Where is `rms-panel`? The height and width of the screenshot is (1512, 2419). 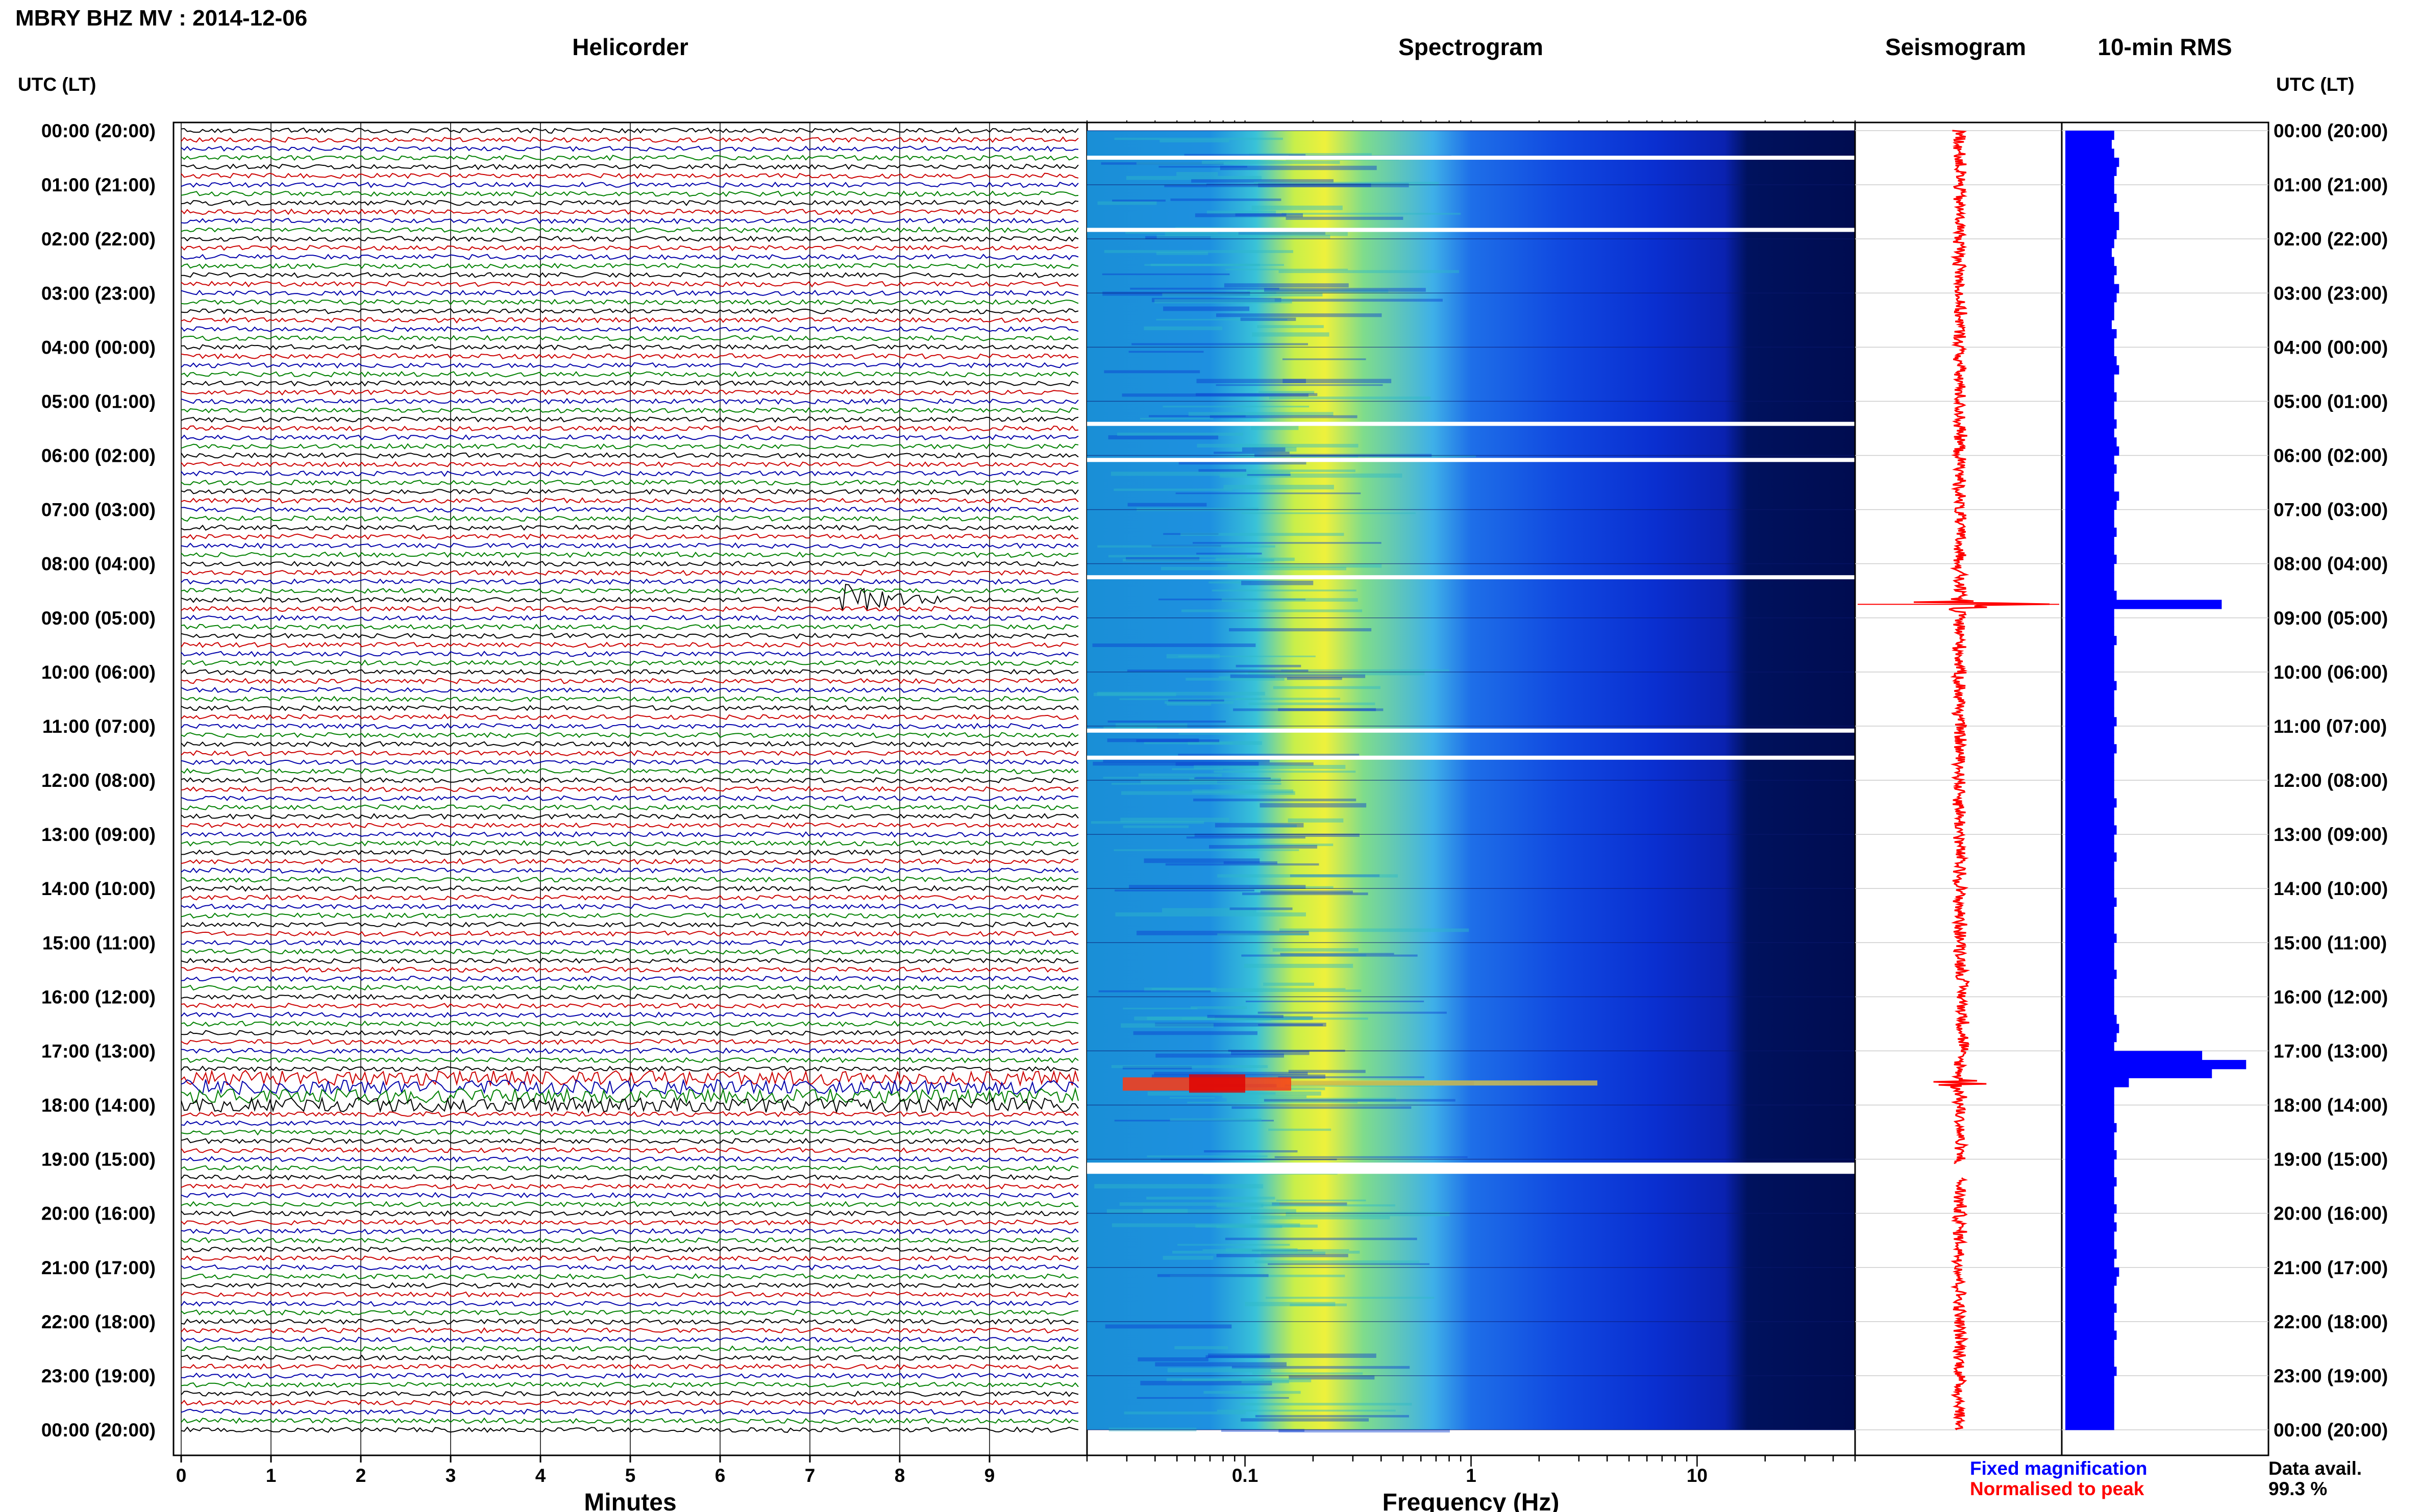
rms-panel is located at coordinates (2165, 788).